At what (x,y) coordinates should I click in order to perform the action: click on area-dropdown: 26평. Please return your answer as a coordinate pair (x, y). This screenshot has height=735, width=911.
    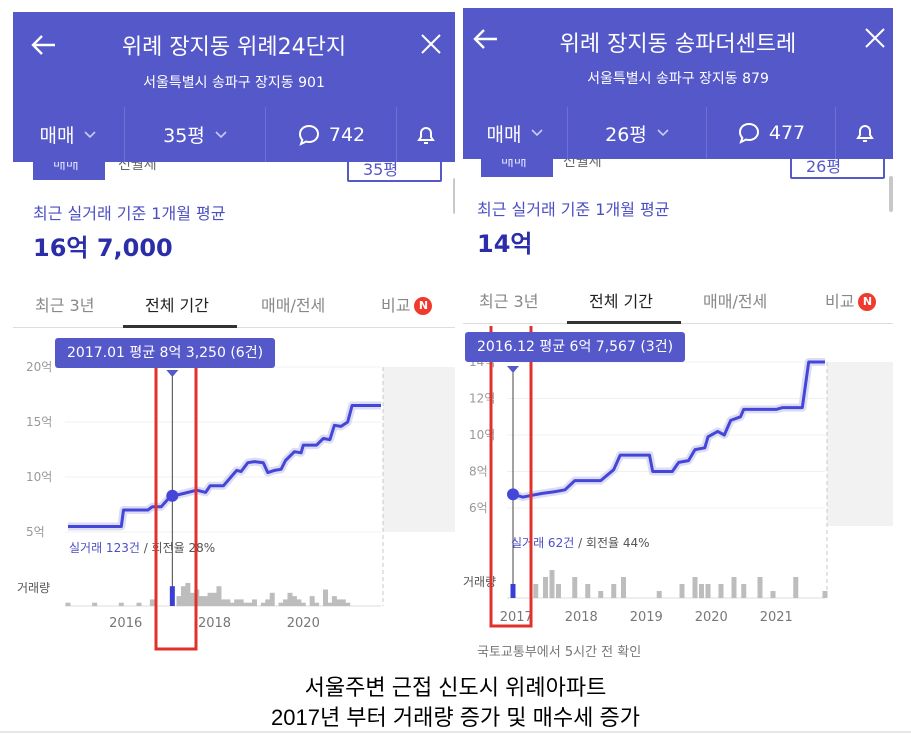
    Looking at the image, I should click on (637, 133).